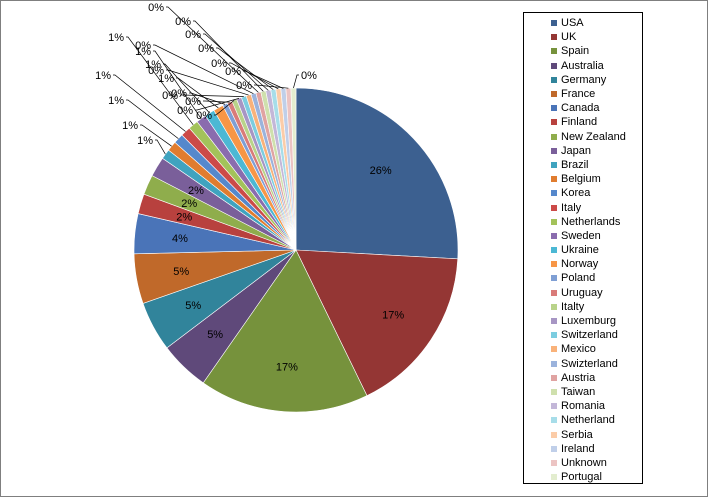 This screenshot has width=708, height=497. Describe the element at coordinates (580, 108) in the screenshot. I see `legend-label: Canada` at that location.